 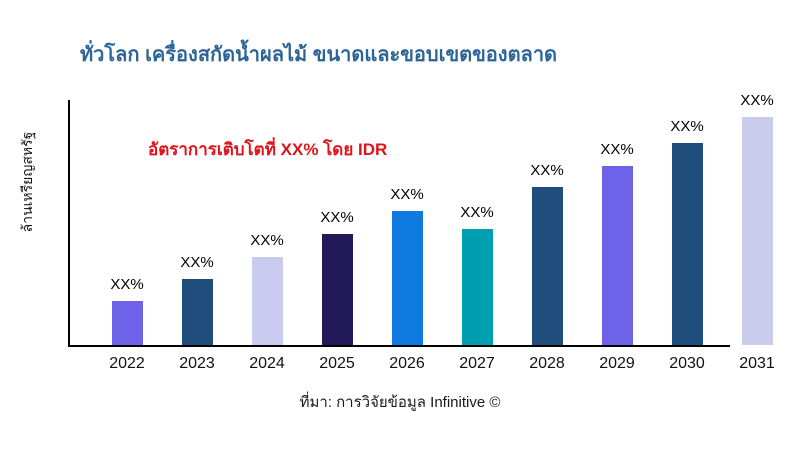 I want to click on bar-value-label-2031: XX%, so click(x=757, y=100).